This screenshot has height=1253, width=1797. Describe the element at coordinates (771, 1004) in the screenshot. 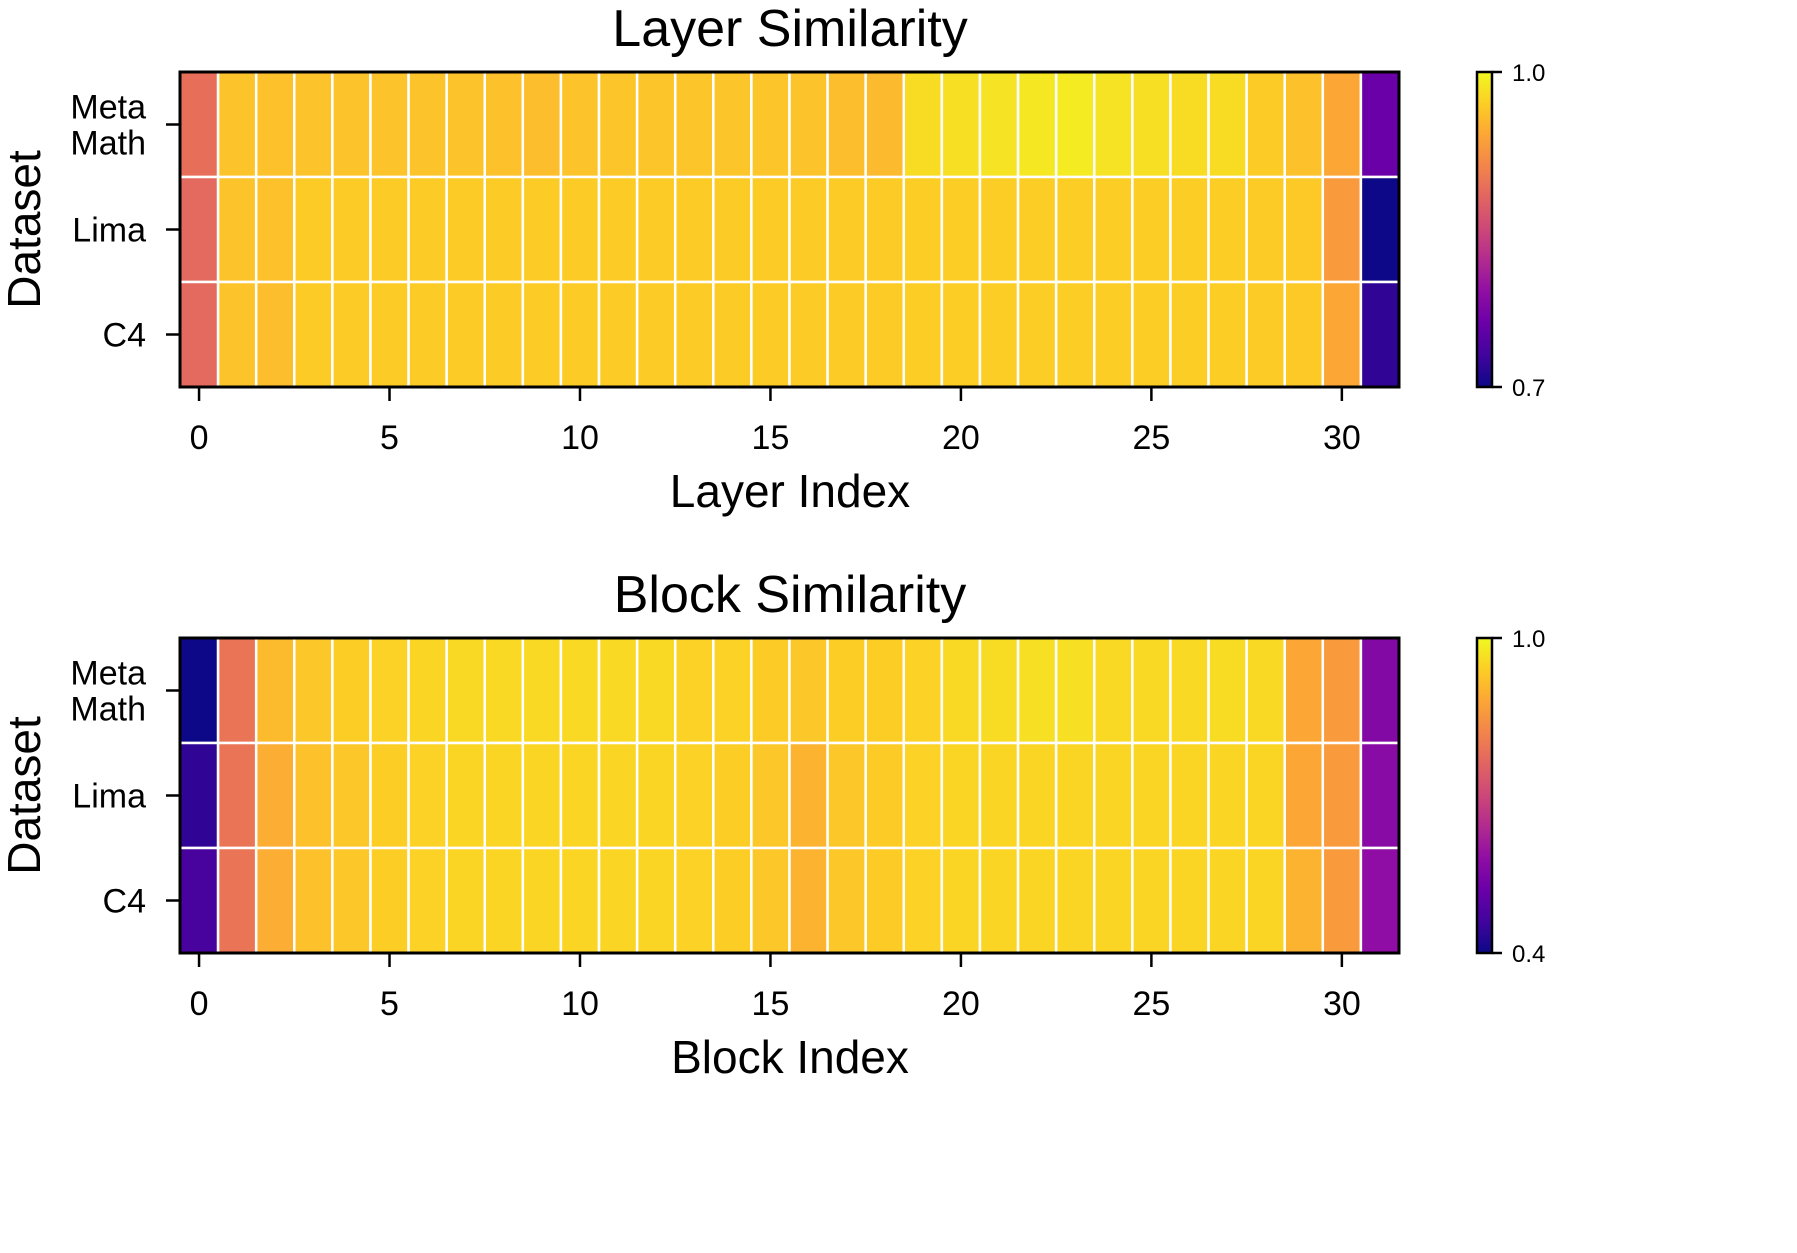

I see `x-tick-label: 15` at that location.